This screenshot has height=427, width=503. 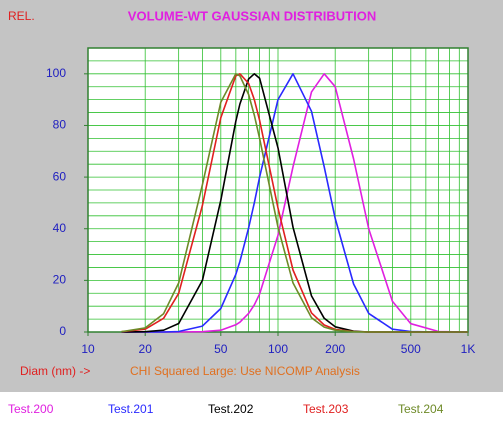 What do you see at coordinates (421, 409) in the screenshot?
I see `legend-entry: Test.204` at bounding box center [421, 409].